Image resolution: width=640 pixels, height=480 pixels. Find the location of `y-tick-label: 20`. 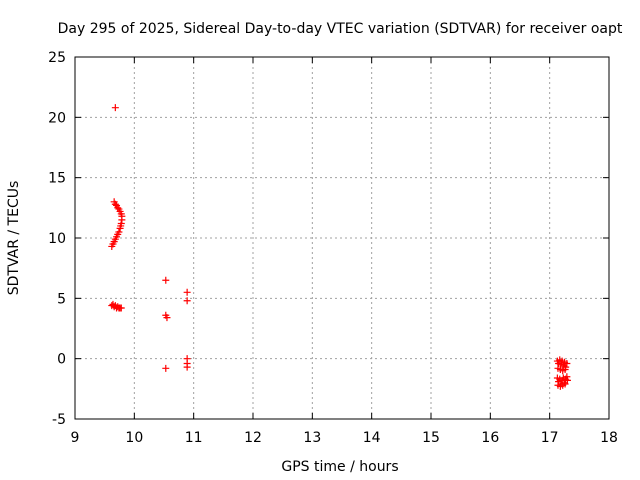

y-tick-label: 20 is located at coordinates (57, 118).